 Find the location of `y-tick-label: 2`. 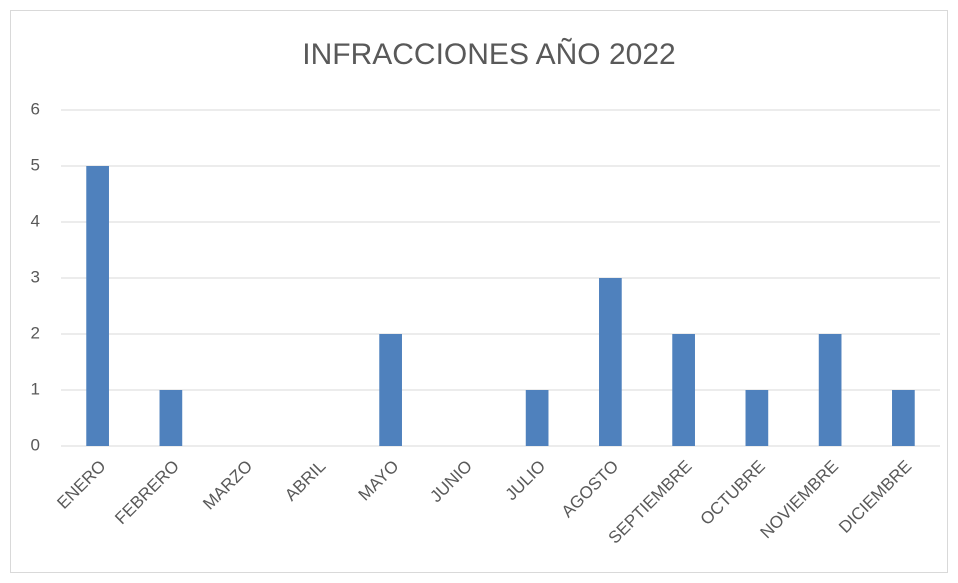

y-tick-label: 2 is located at coordinates (35, 332).